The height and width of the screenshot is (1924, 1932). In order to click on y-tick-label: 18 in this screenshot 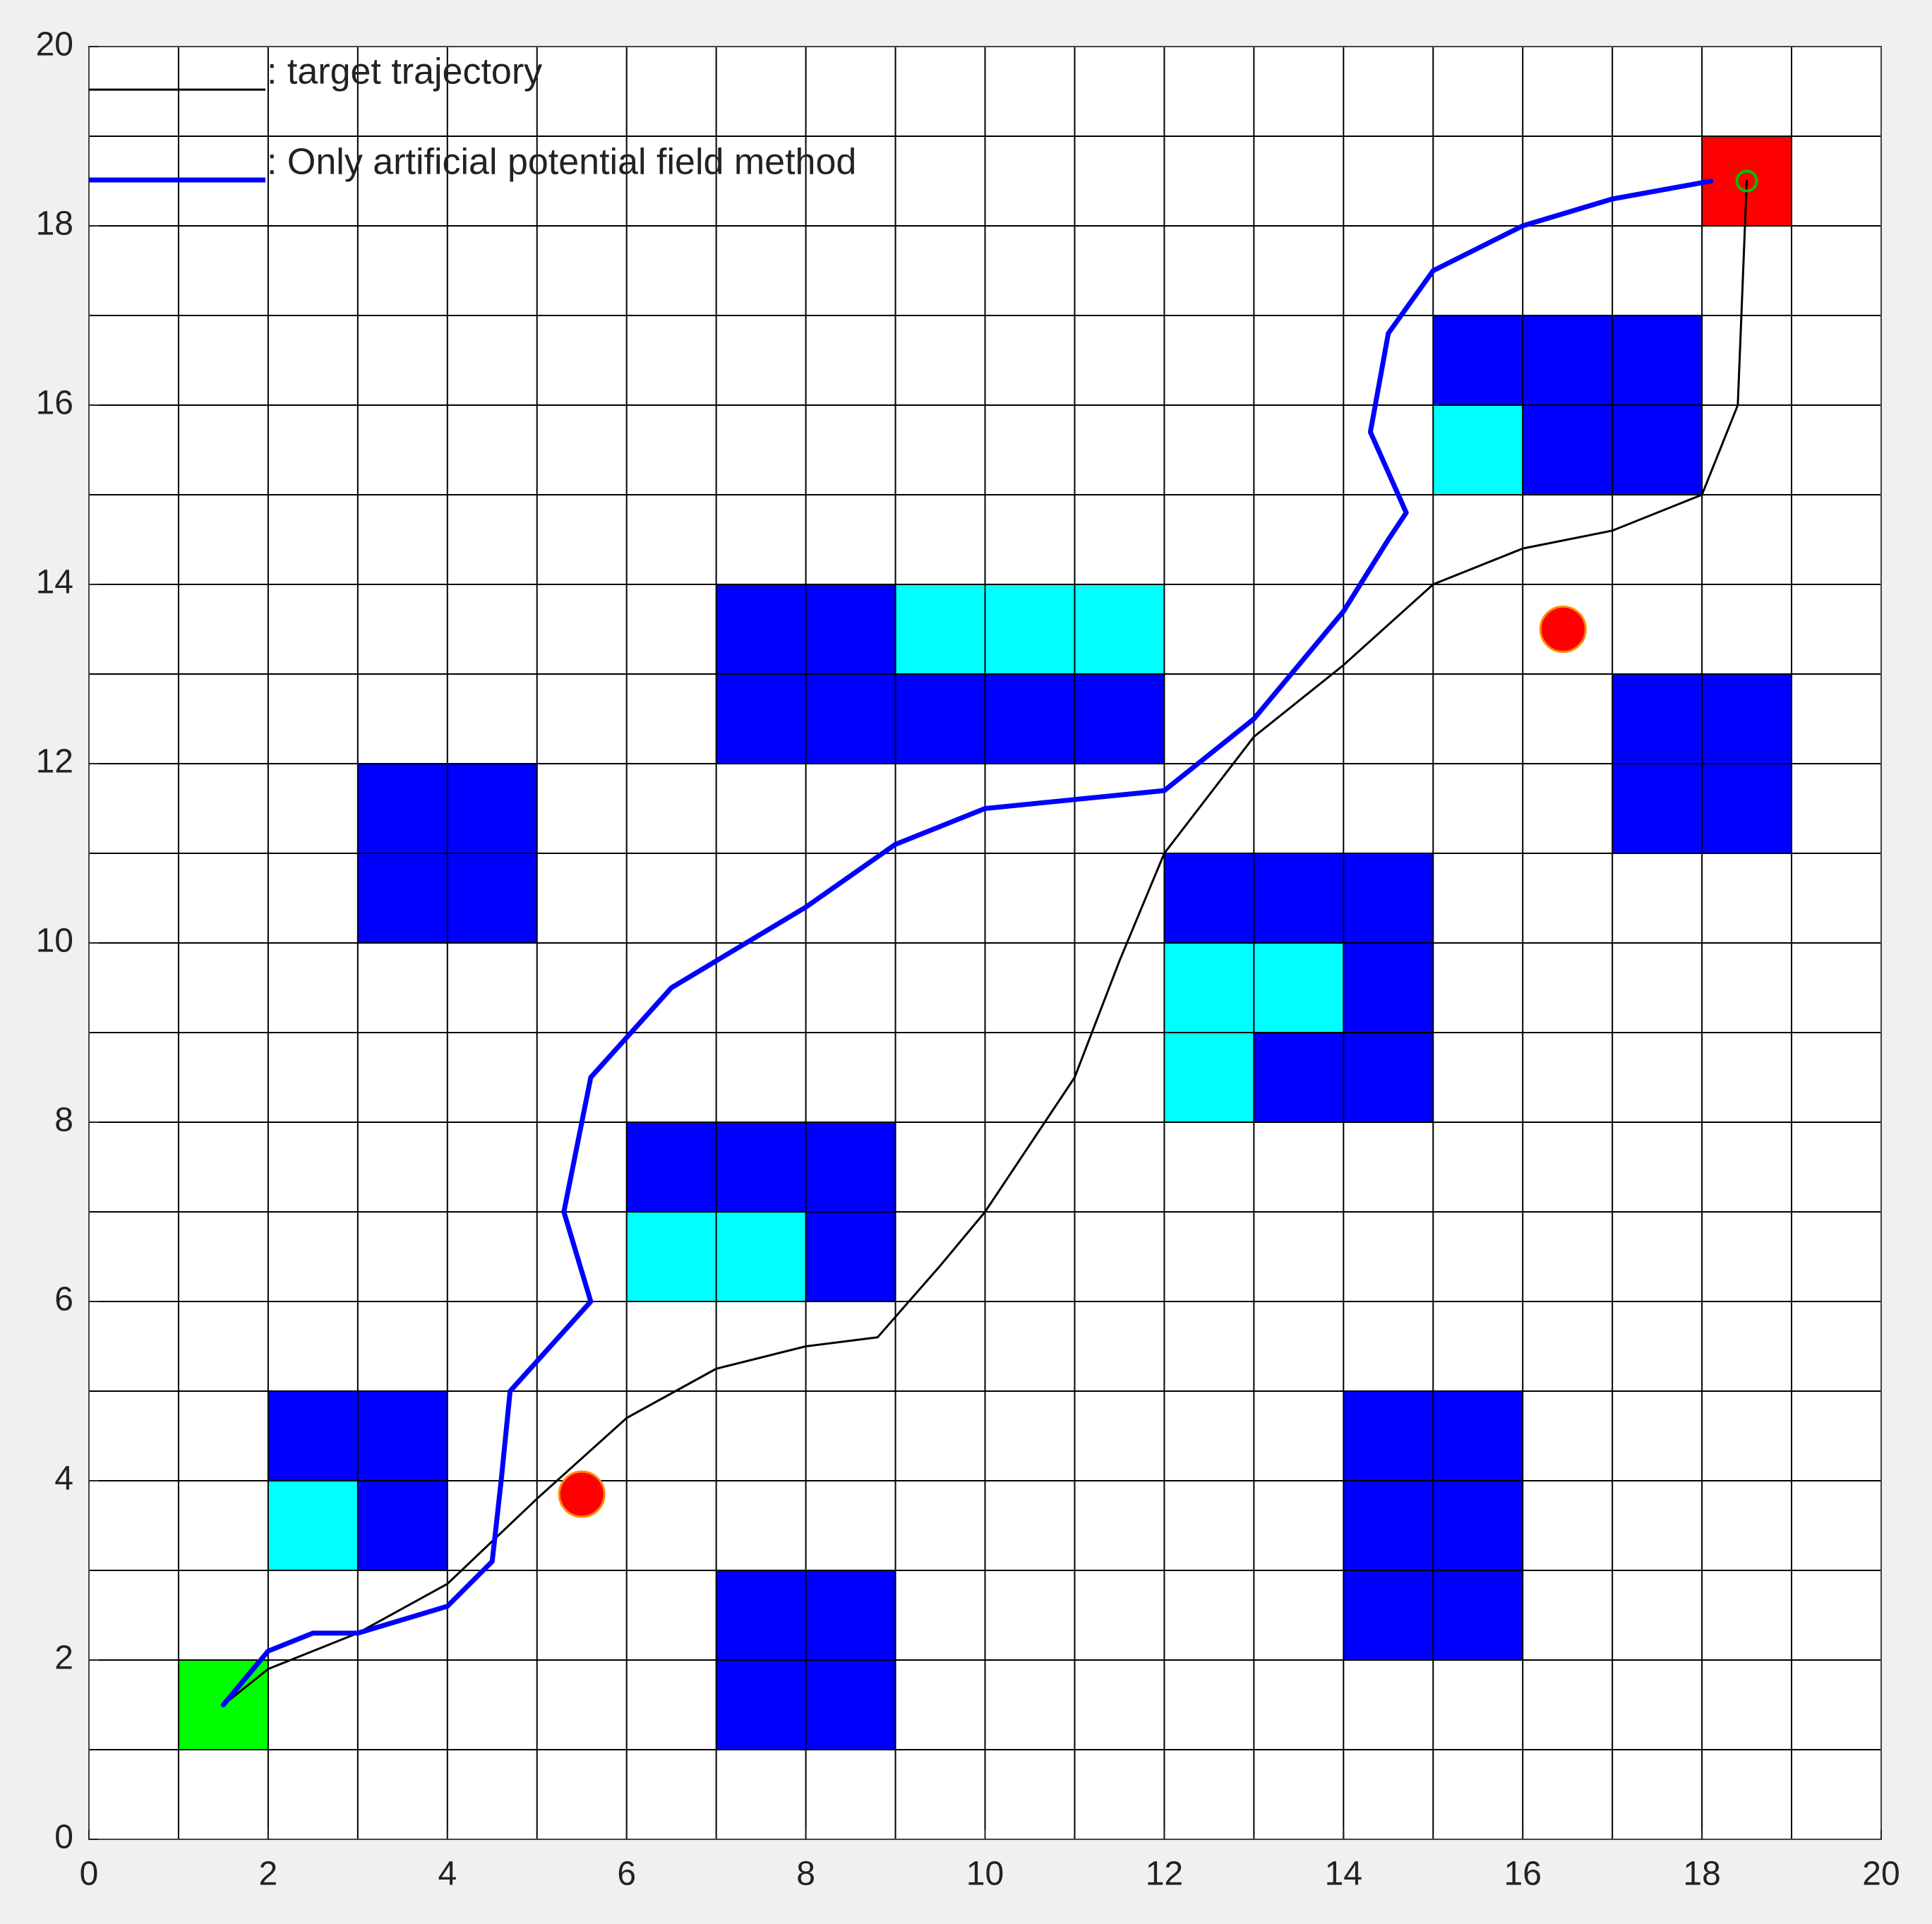, I will do `click(55, 224)`.